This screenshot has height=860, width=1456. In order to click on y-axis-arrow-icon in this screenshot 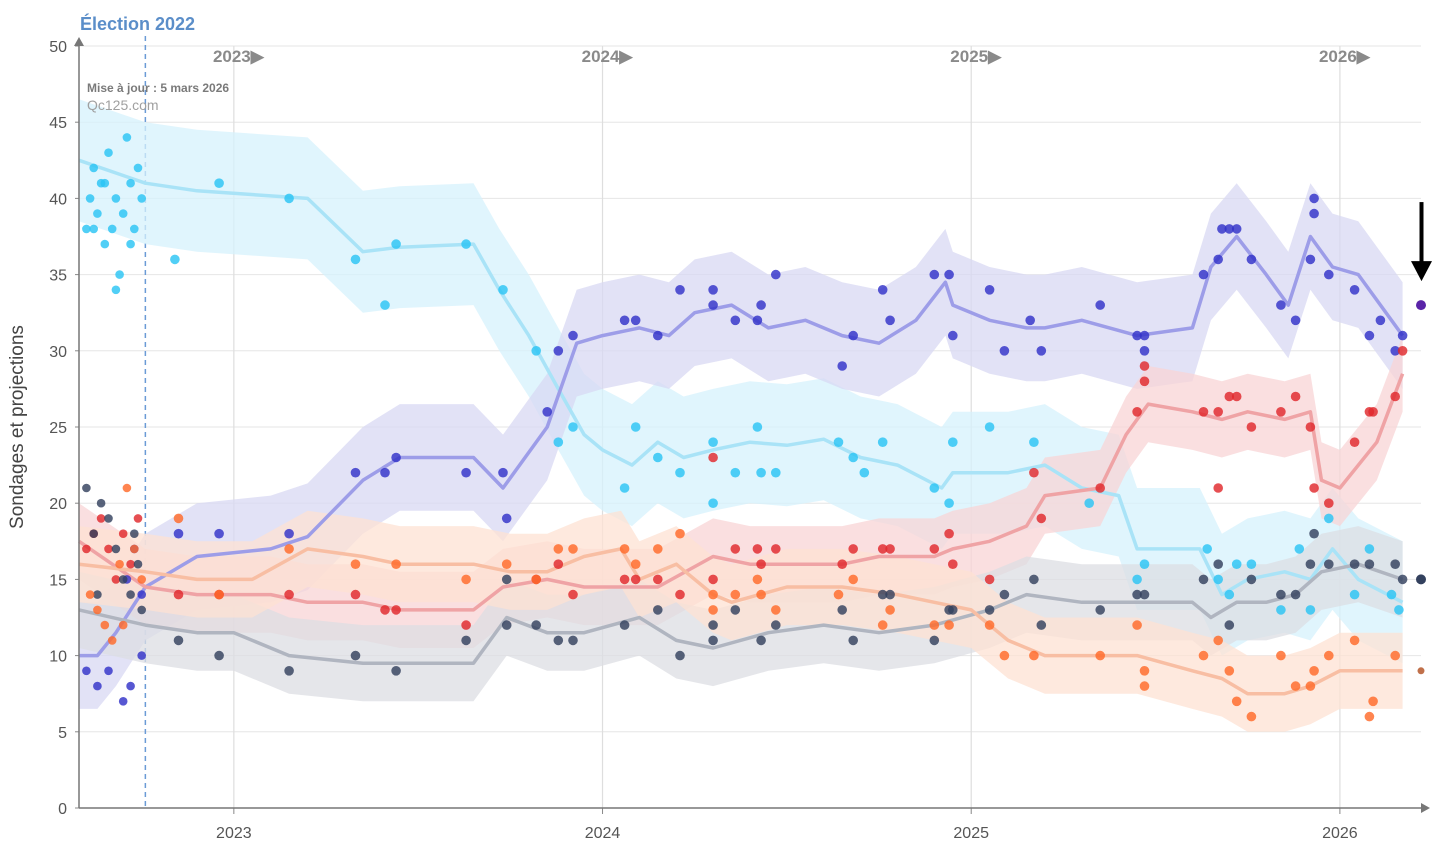, I will do `click(79, 41)`.